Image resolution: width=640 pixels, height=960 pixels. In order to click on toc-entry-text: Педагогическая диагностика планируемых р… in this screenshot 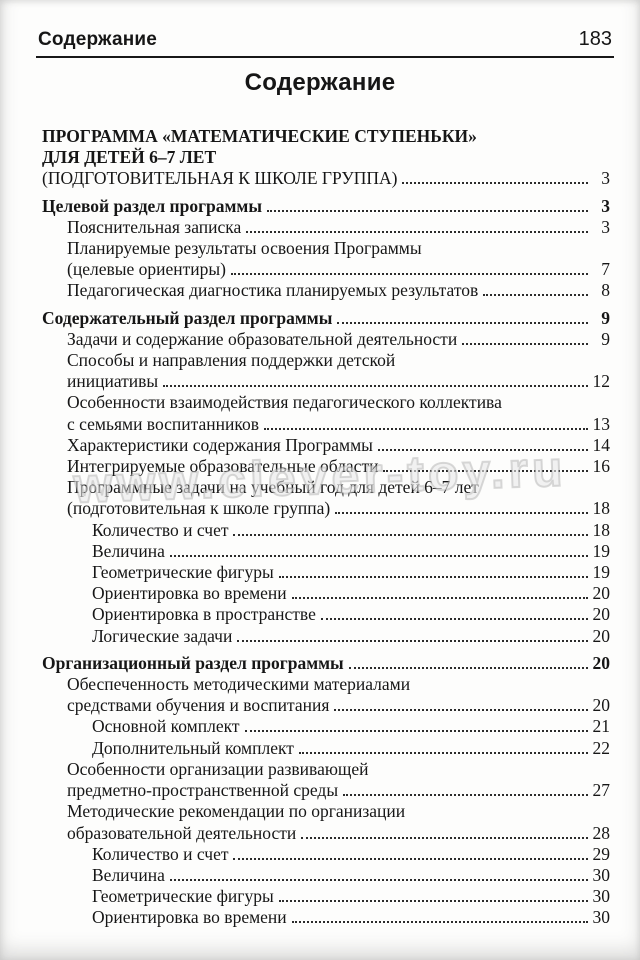, I will do `click(273, 290)`.